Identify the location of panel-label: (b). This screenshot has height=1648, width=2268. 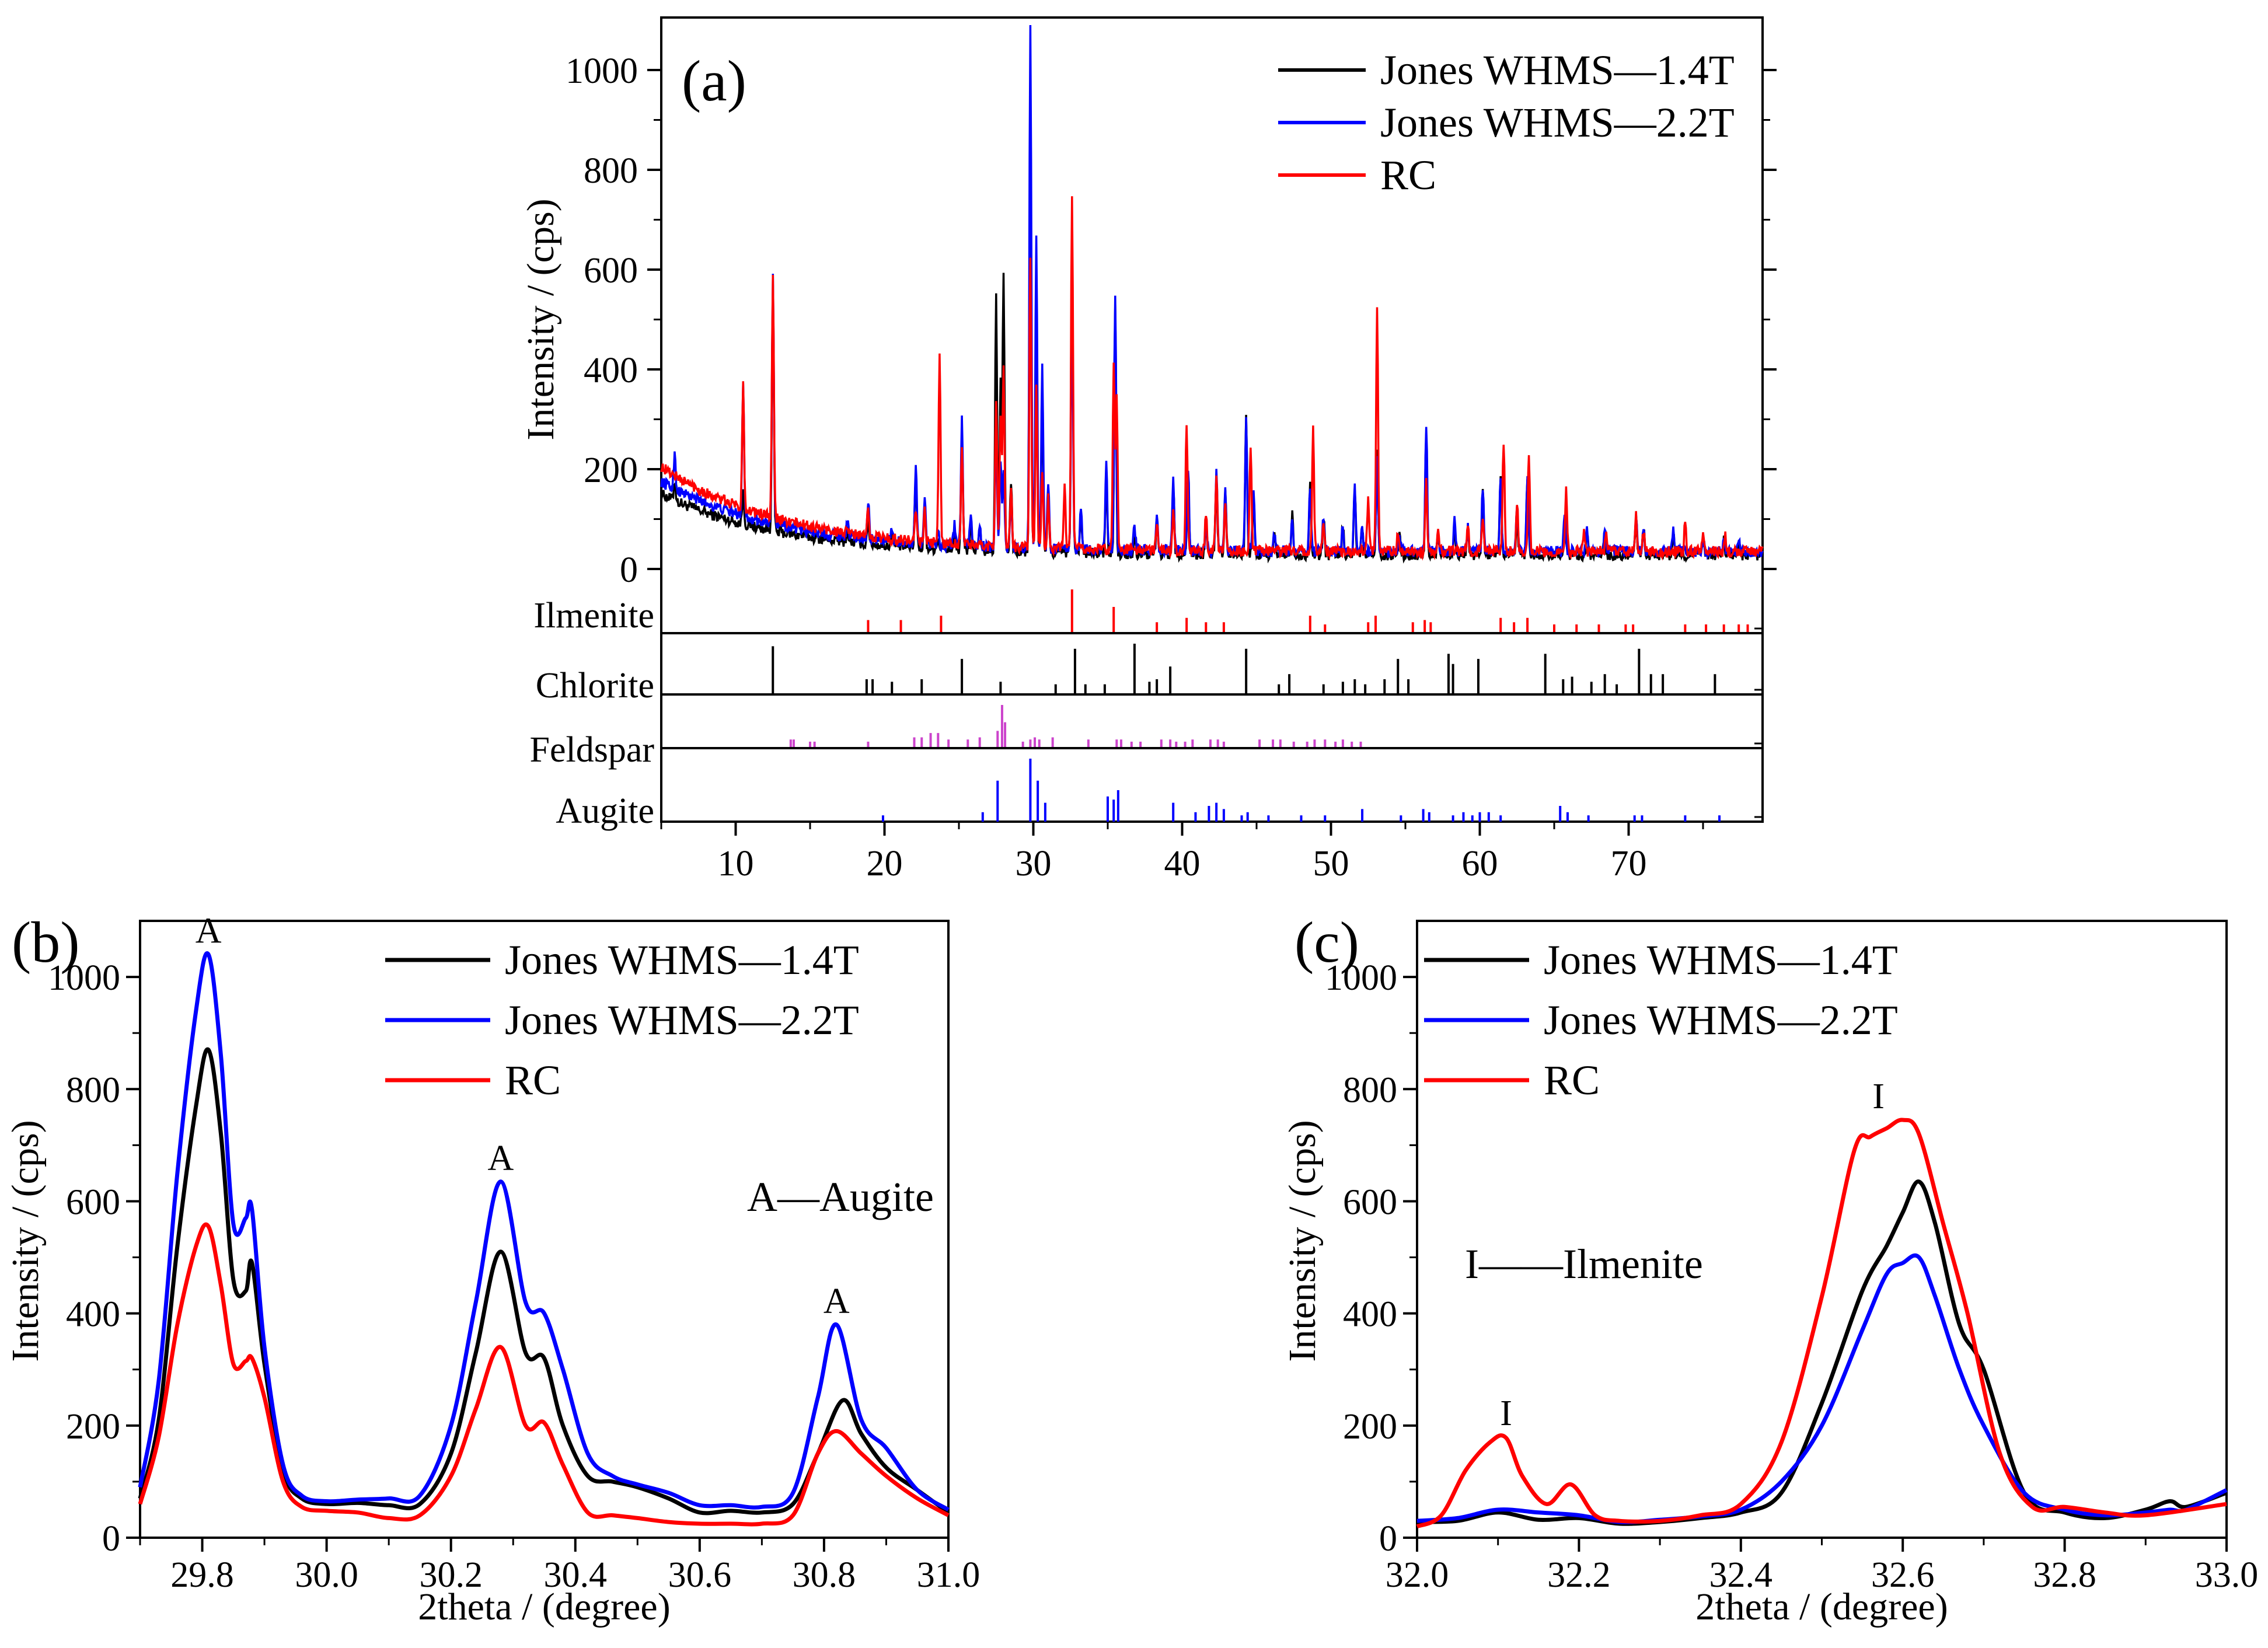
(46, 942).